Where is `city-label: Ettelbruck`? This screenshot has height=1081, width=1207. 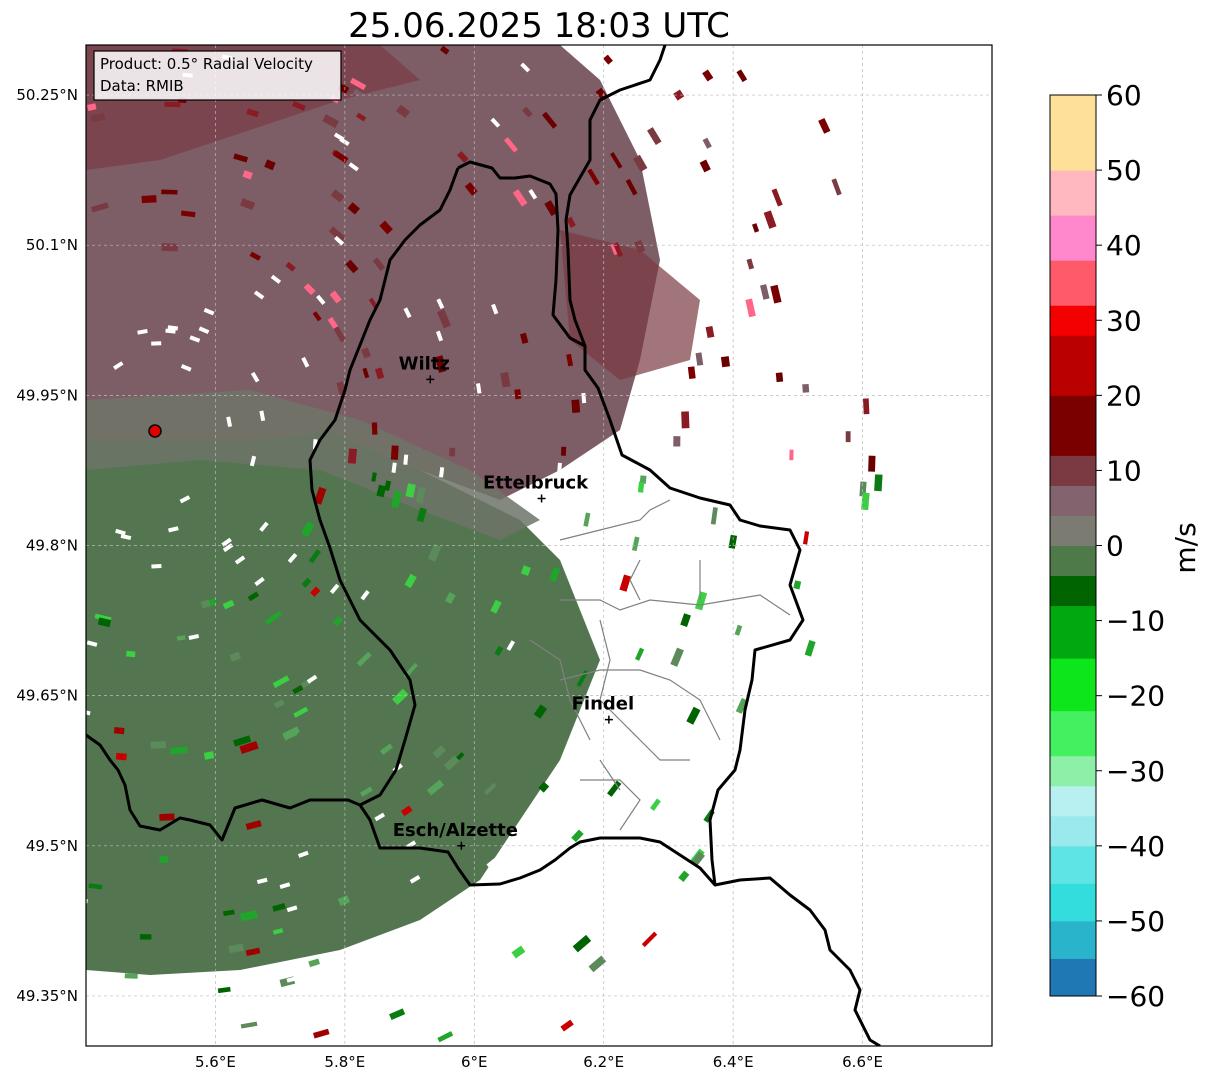
city-label: Ettelbruck is located at coordinates (536, 482).